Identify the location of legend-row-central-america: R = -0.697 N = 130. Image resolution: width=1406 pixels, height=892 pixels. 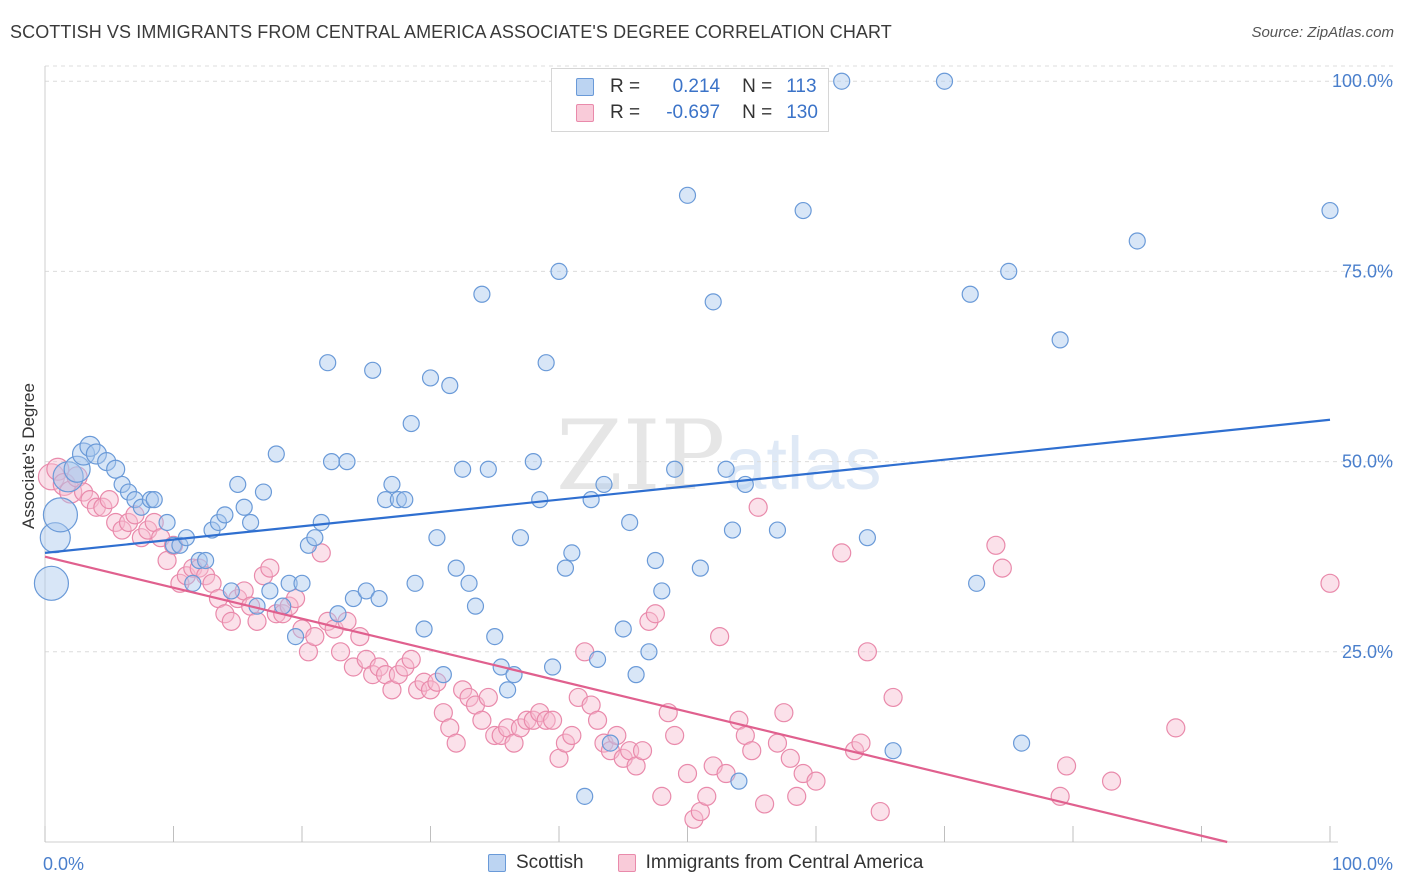
(697, 113).